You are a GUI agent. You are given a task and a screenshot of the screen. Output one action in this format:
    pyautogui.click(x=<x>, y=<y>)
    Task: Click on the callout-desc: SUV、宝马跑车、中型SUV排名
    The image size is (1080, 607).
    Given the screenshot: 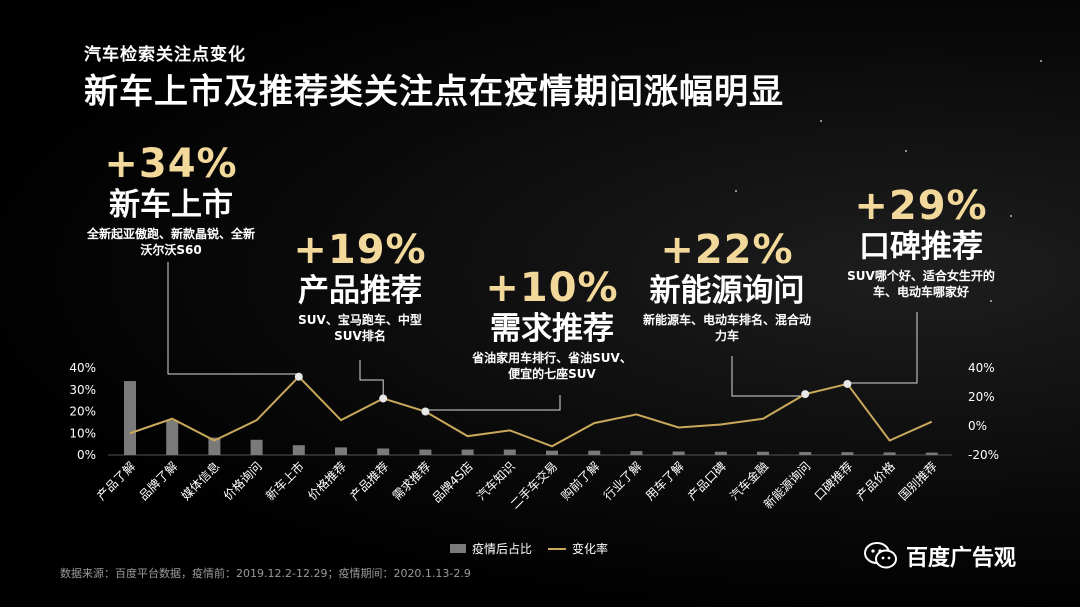 What is the action you would take?
    pyautogui.click(x=360, y=328)
    